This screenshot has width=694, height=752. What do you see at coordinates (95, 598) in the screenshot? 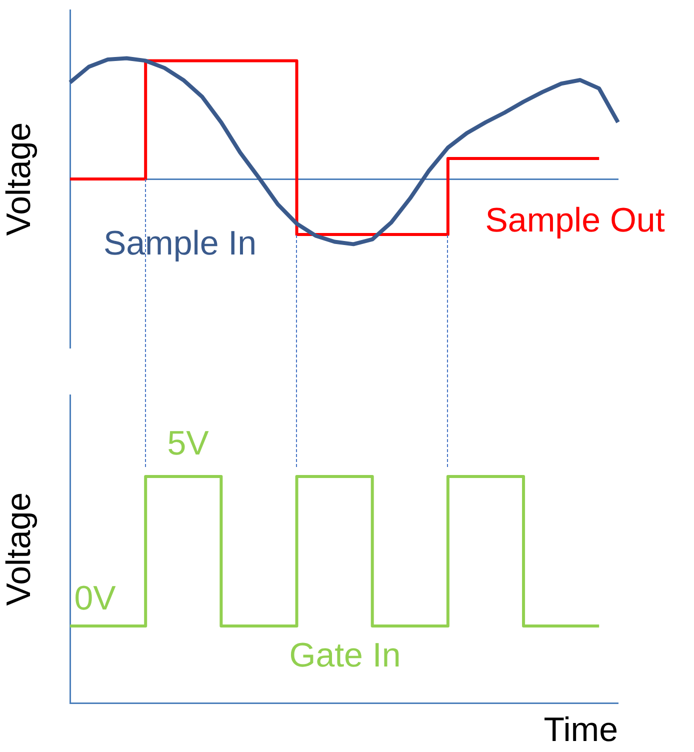
I see `annotation: 0V` at bounding box center [95, 598].